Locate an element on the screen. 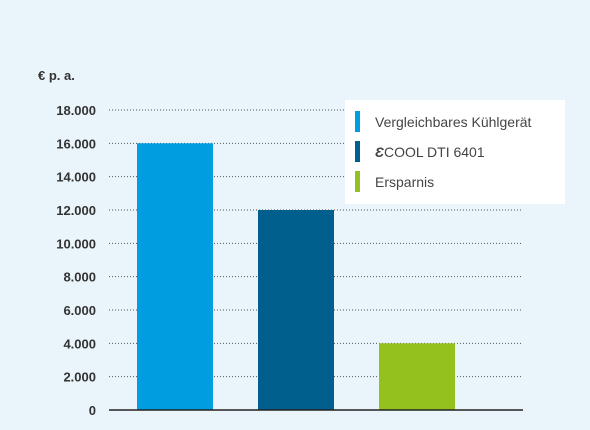 The image size is (590, 430). y-tick-label: 16.000 is located at coordinates (76, 143).